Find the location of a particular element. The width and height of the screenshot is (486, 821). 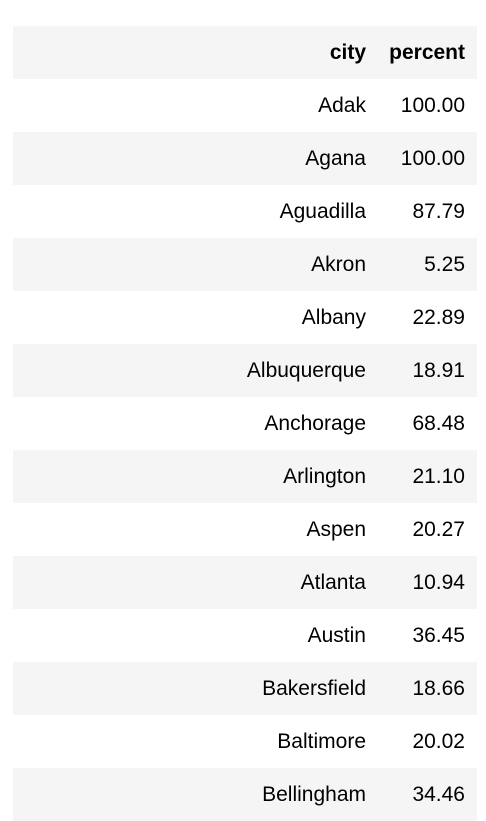

city-cell: Agana is located at coordinates (189, 158).